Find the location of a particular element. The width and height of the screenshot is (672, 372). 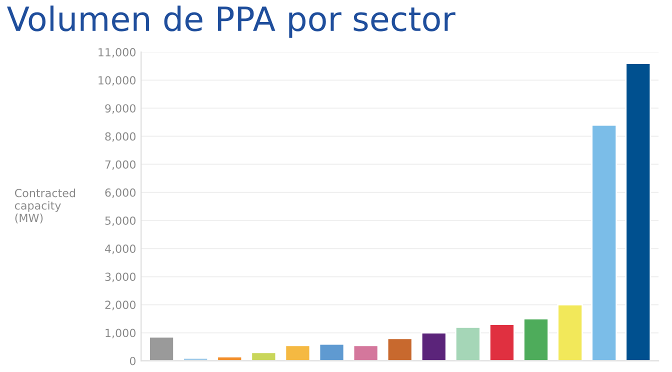

y-tick-label: 10,000 is located at coordinates (117, 81).